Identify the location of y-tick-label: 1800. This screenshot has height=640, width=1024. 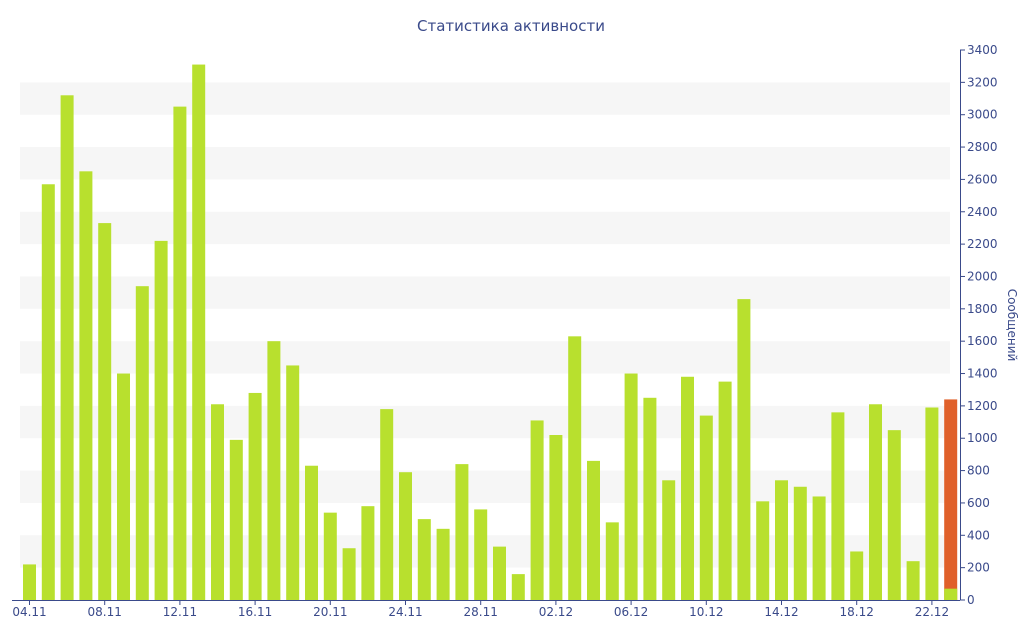
(982, 309).